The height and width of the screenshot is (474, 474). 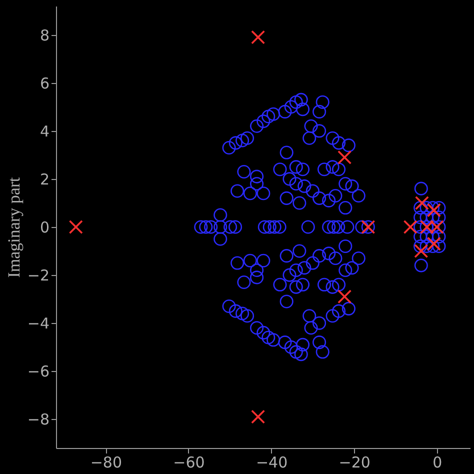 What do you see at coordinates (38, 419) in the screenshot?
I see `y-tick-label: −8` at bounding box center [38, 419].